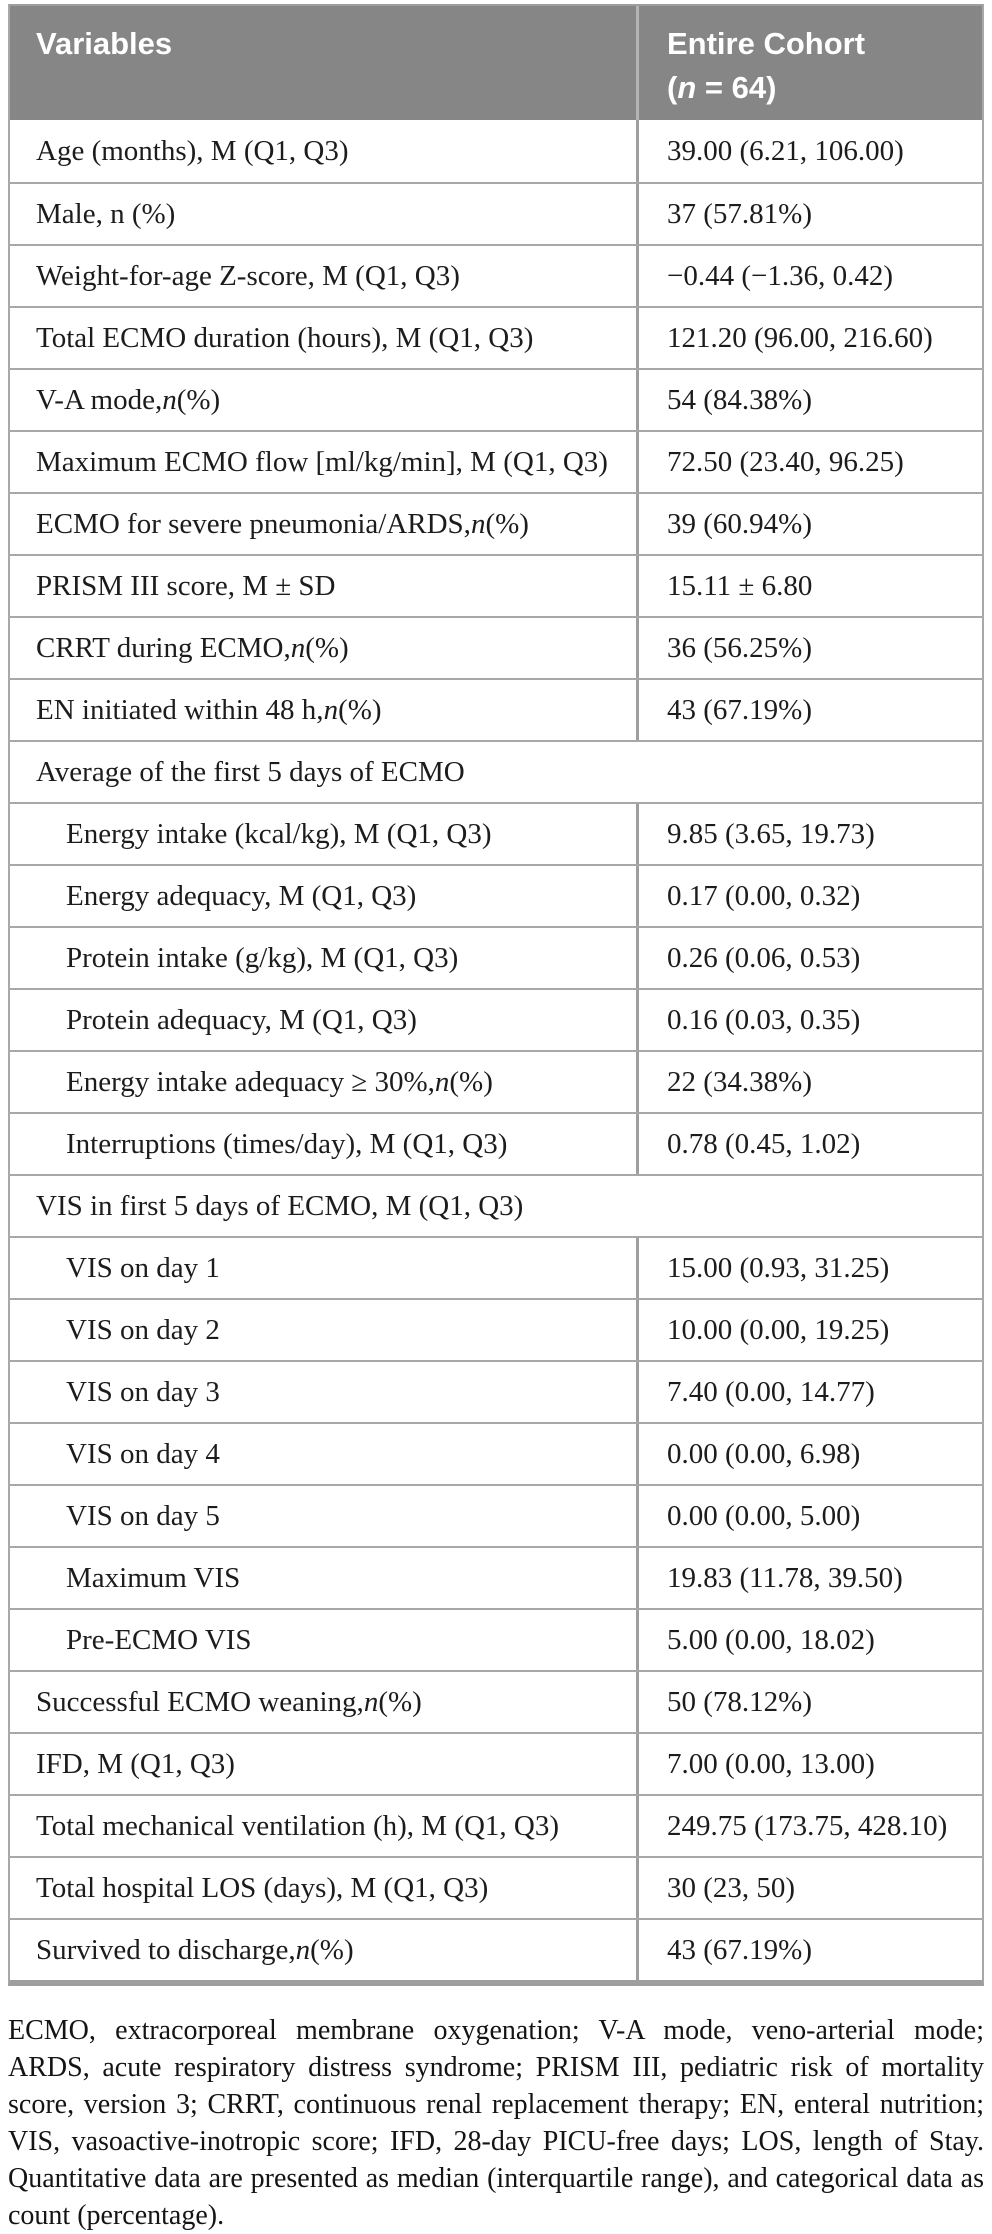  I want to click on row-label: ECMO for severe pneumonia/ARDS, n (%), so click(282, 523).